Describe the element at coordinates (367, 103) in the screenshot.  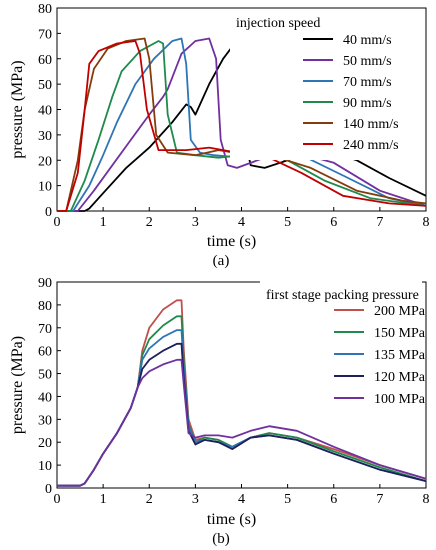
I see `legend-label-3: 90 mm/s` at that location.